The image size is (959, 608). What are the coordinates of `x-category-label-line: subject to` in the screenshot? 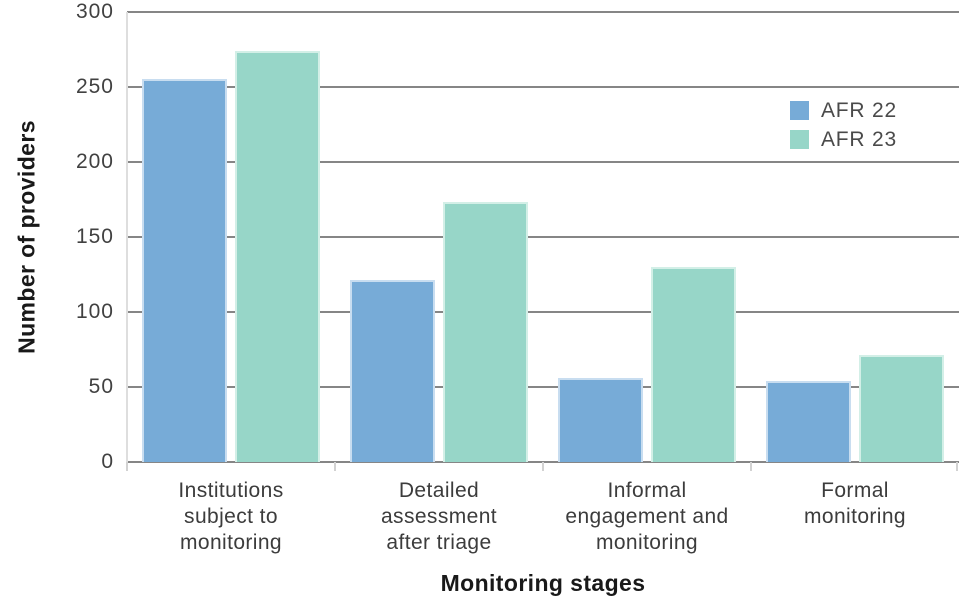 It's located at (231, 516).